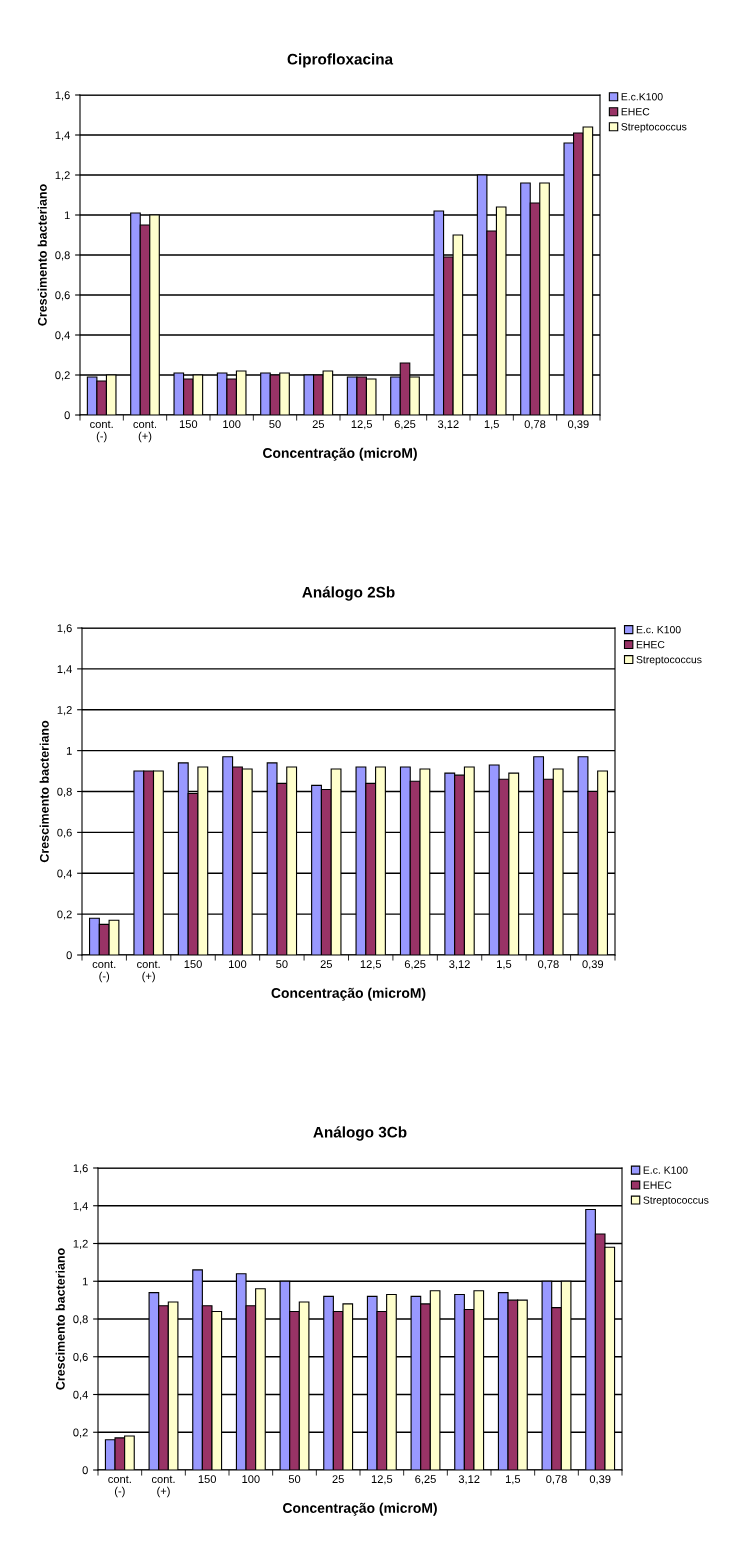 Image resolution: width=750 pixels, height=1542 pixels. I want to click on chart-title: Análogo 2Sb, so click(348, 593).